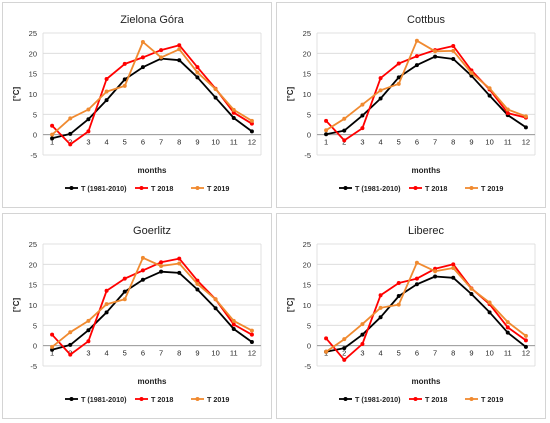 The height and width of the screenshot is (423, 550). Describe the element at coordinates (152, 20) in the screenshot. I see `chart-title: Zielona Góra` at that location.